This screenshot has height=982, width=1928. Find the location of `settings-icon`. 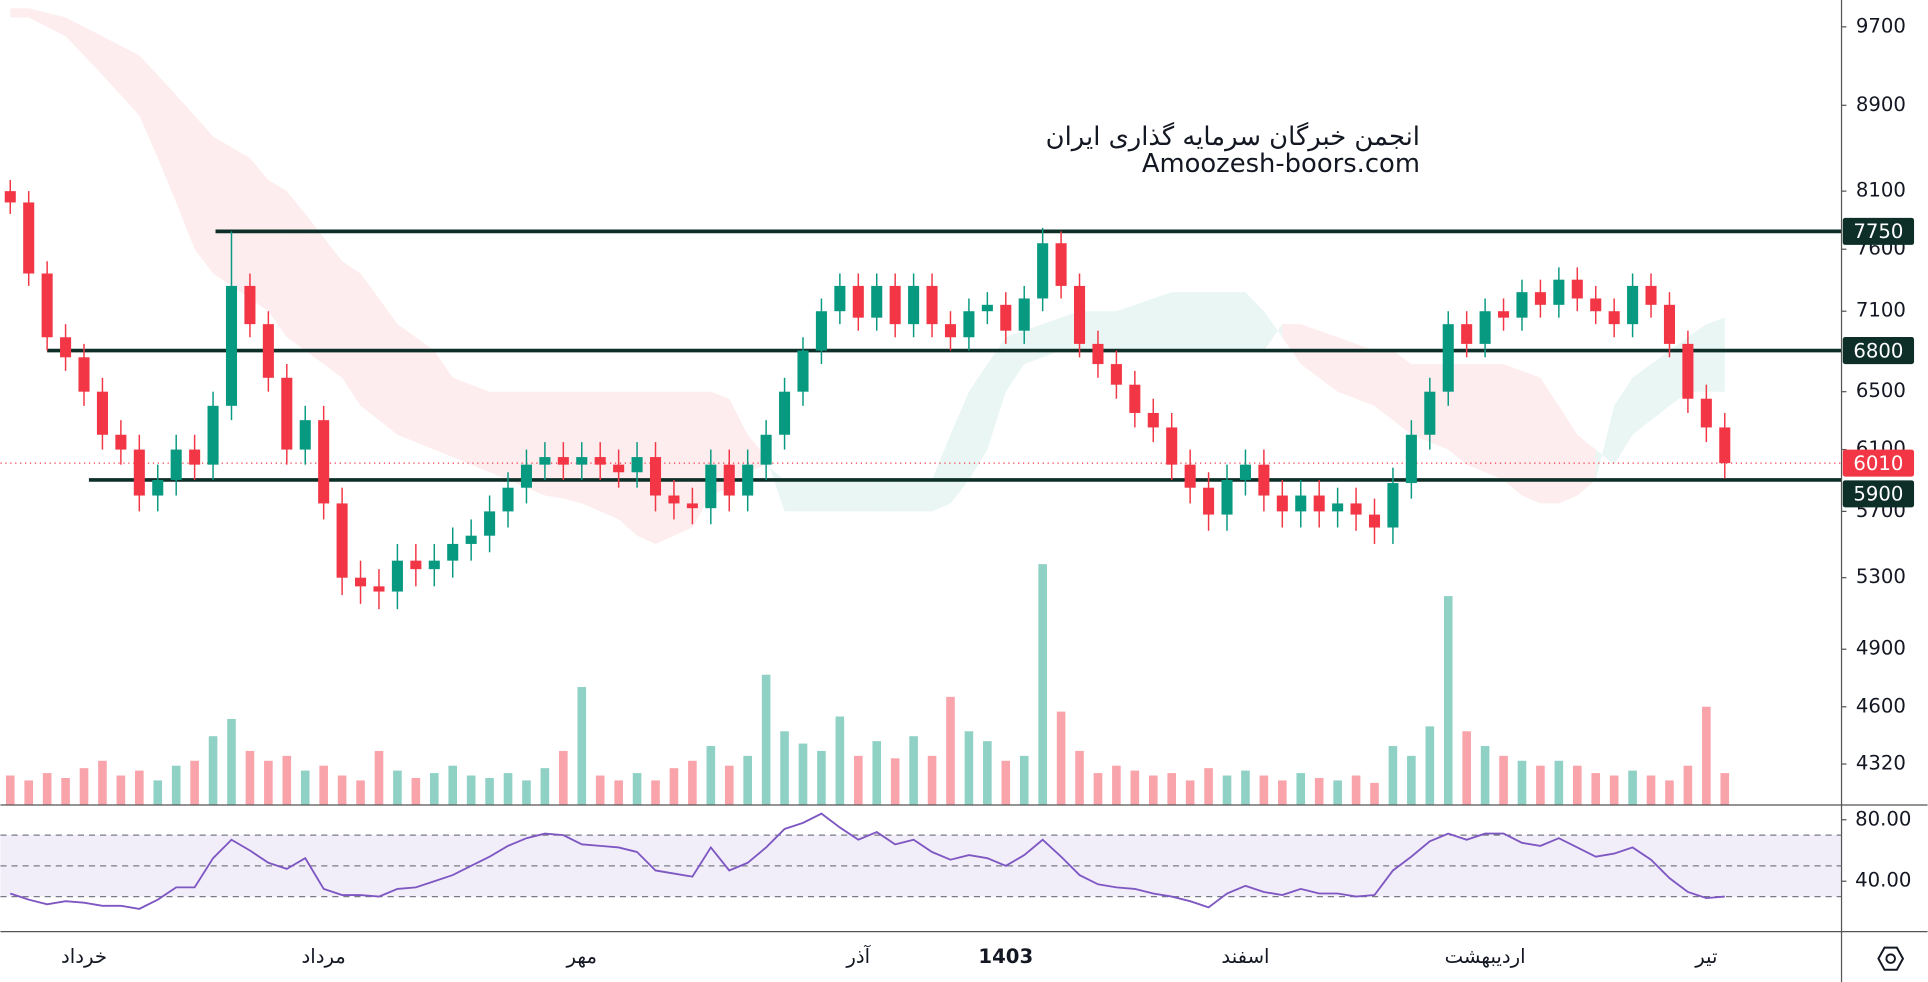

settings-icon is located at coordinates (1891, 958).